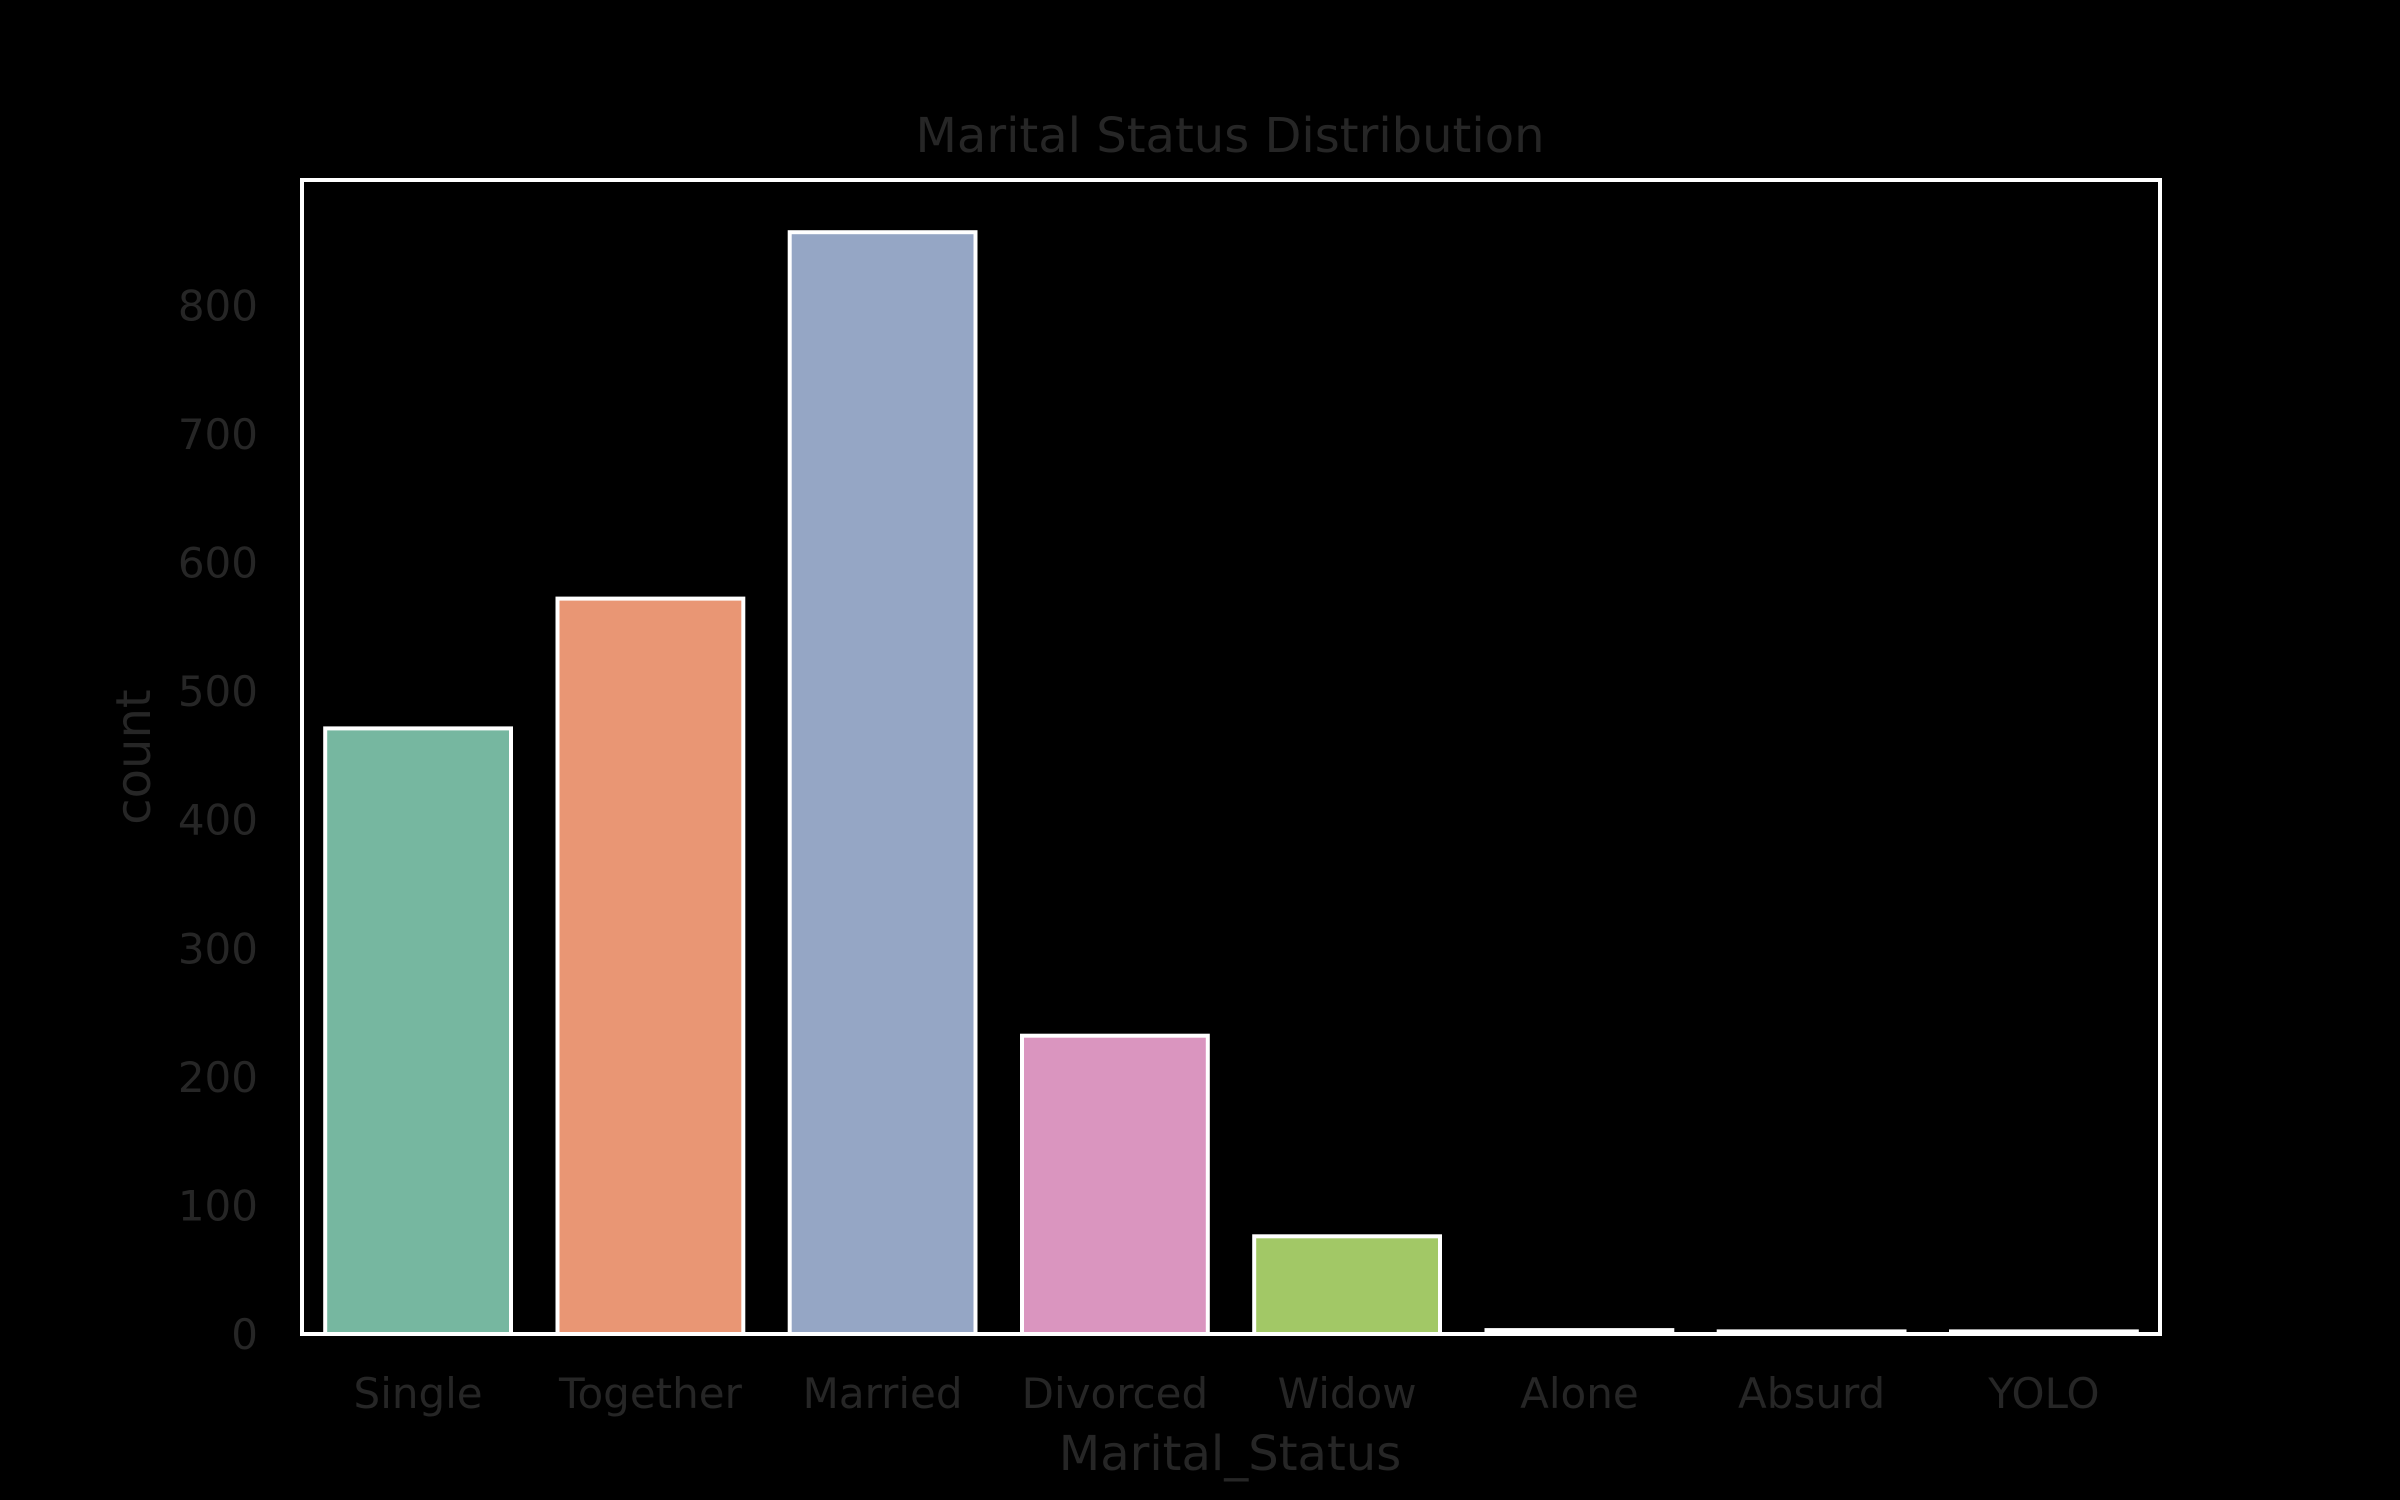 The height and width of the screenshot is (1500, 2400). Describe the element at coordinates (1811, 1393) in the screenshot. I see `x-tick-label-absurd: Absurd` at that location.